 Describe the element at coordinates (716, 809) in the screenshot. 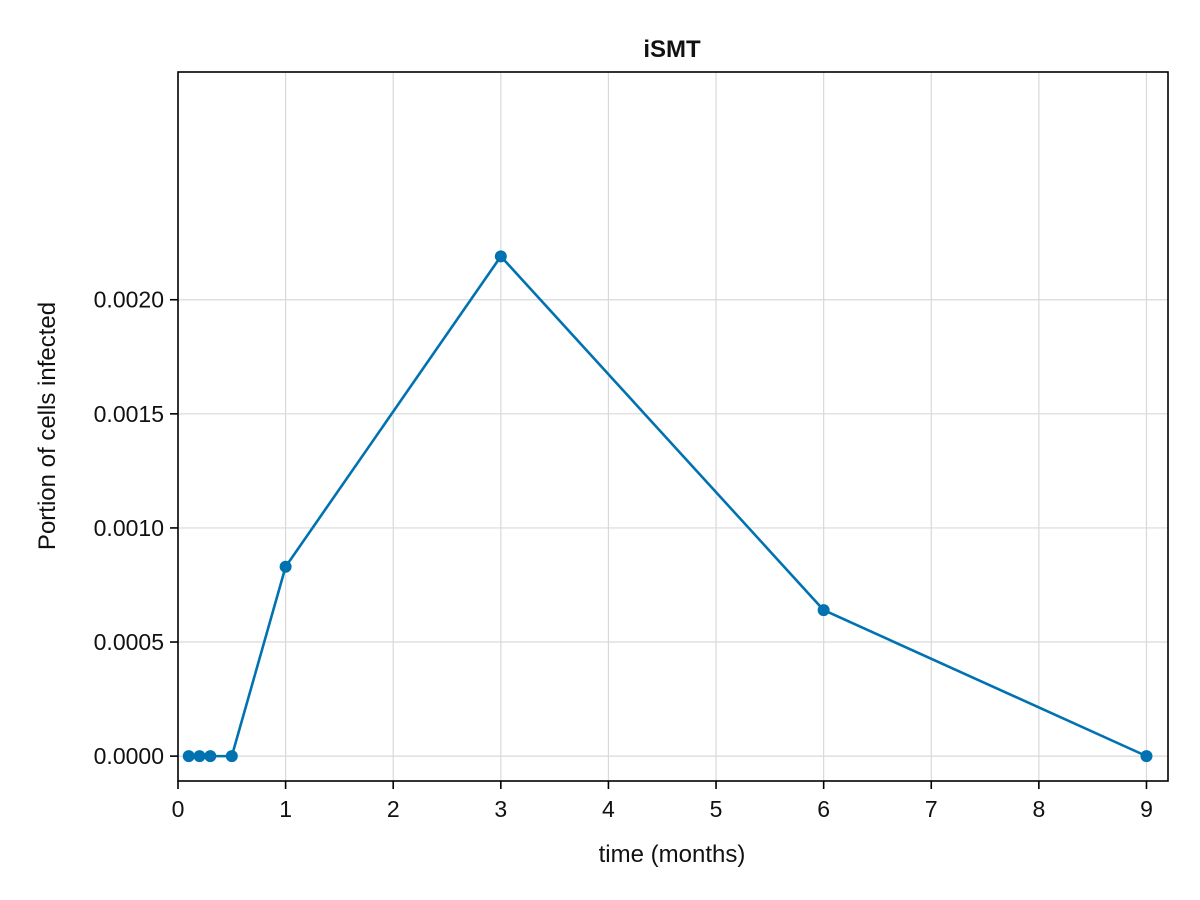

I see `x-tick-label: 5` at that location.